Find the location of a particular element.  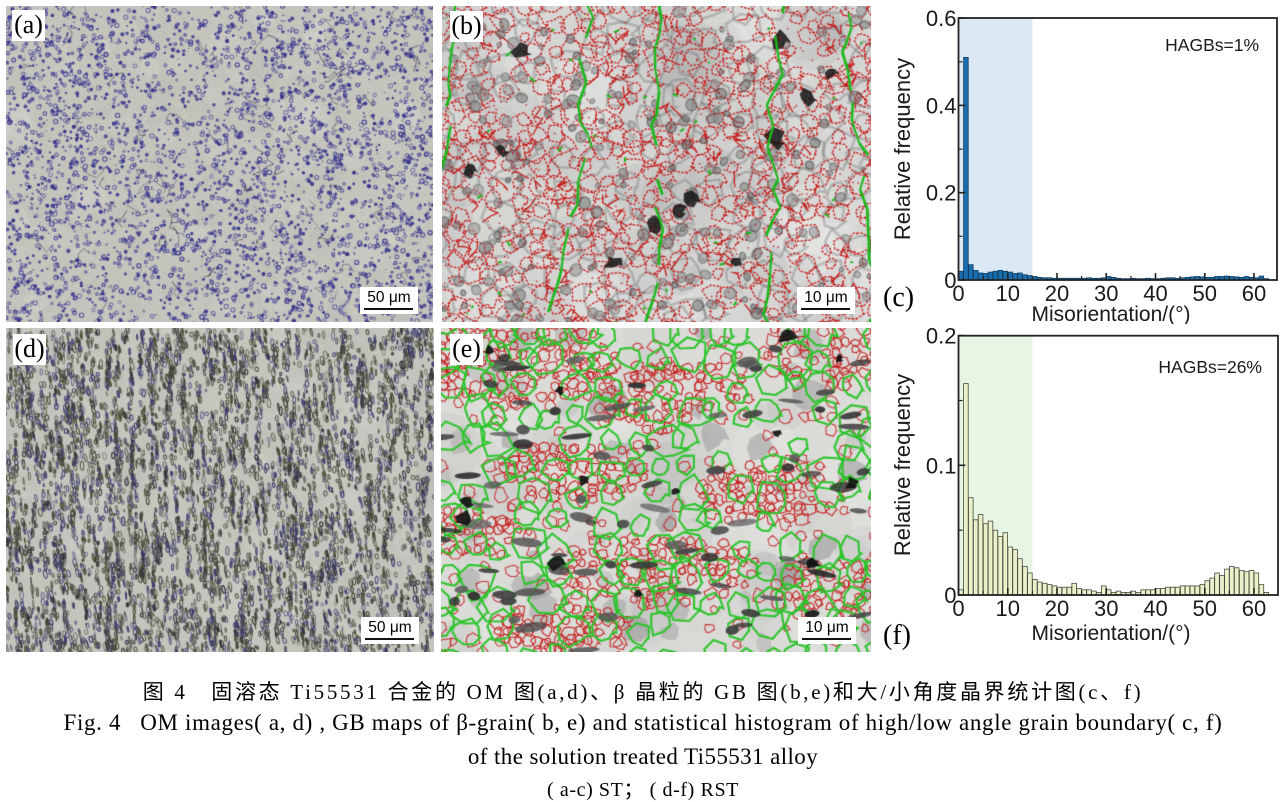

svg-text: HAGBs=26% is located at coordinates (1210, 367).